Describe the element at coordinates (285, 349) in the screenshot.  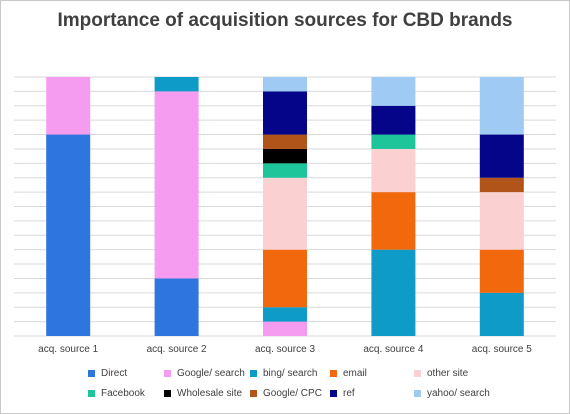
I see `x-tick-label: acq. source 3` at that location.